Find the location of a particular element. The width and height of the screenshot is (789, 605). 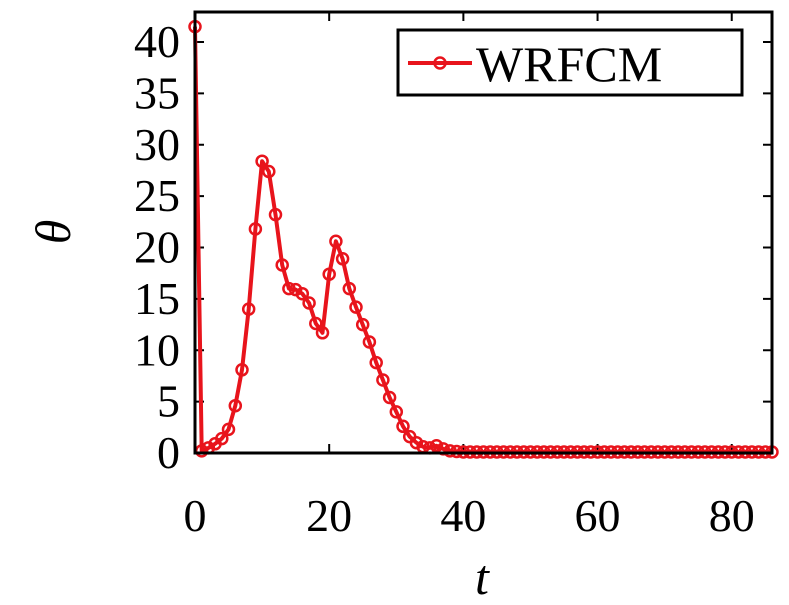

x-tick-label: 80 is located at coordinates (732, 515).